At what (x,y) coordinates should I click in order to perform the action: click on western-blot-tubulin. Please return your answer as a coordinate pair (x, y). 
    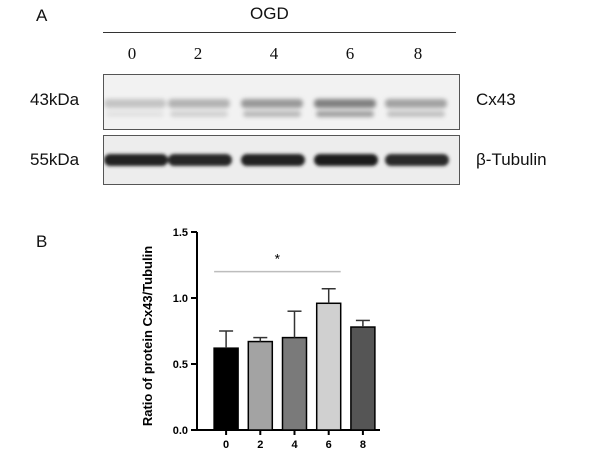
    Looking at the image, I should click on (281, 160).